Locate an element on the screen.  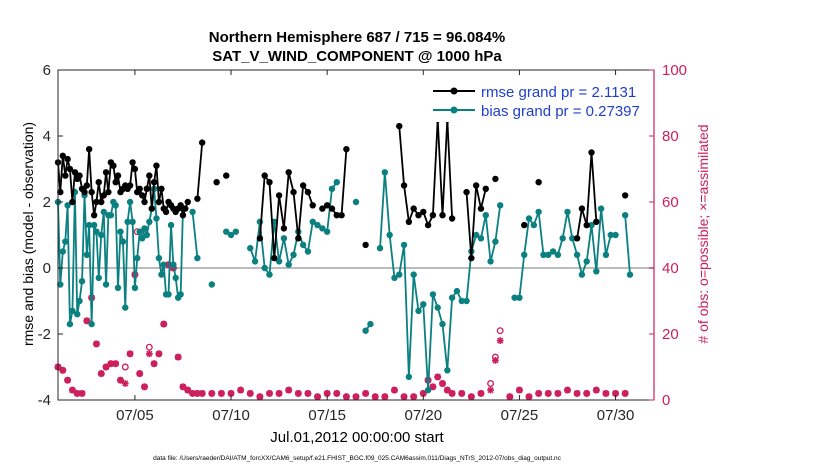
y-right-tick-label: 80 is located at coordinates (670, 136).